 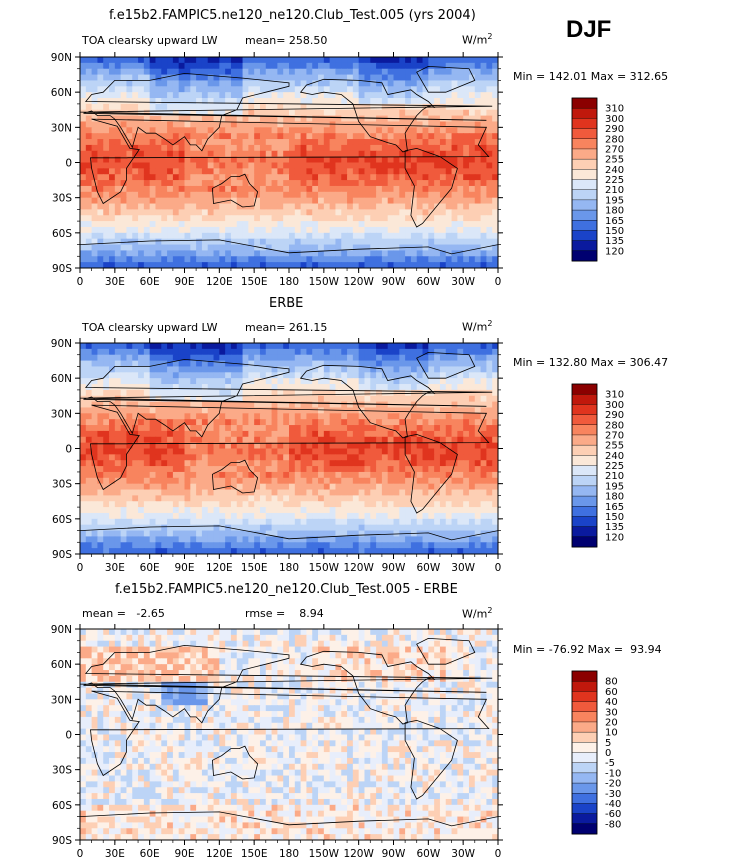 I want to click on x-tick-label: 120E, so click(x=219, y=282).